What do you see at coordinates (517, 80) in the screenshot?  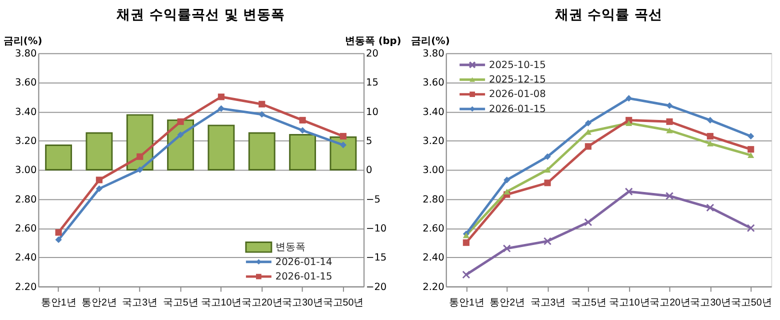 I see `legend-label: 2025-12-15` at bounding box center [517, 80].